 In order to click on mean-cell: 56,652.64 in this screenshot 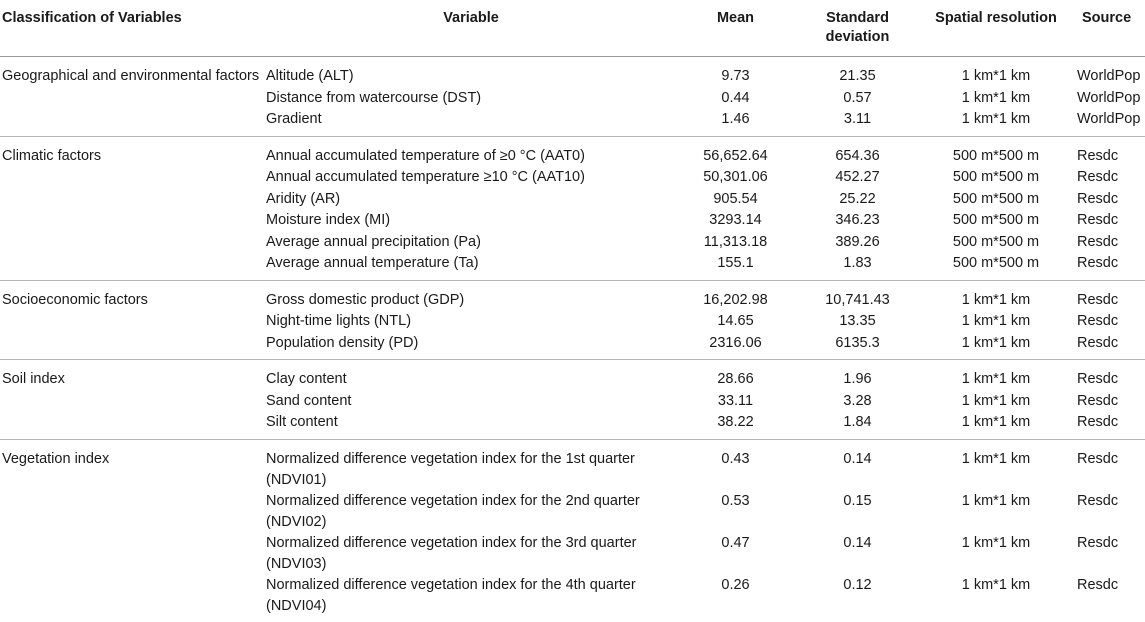, I will do `click(735, 151)`.